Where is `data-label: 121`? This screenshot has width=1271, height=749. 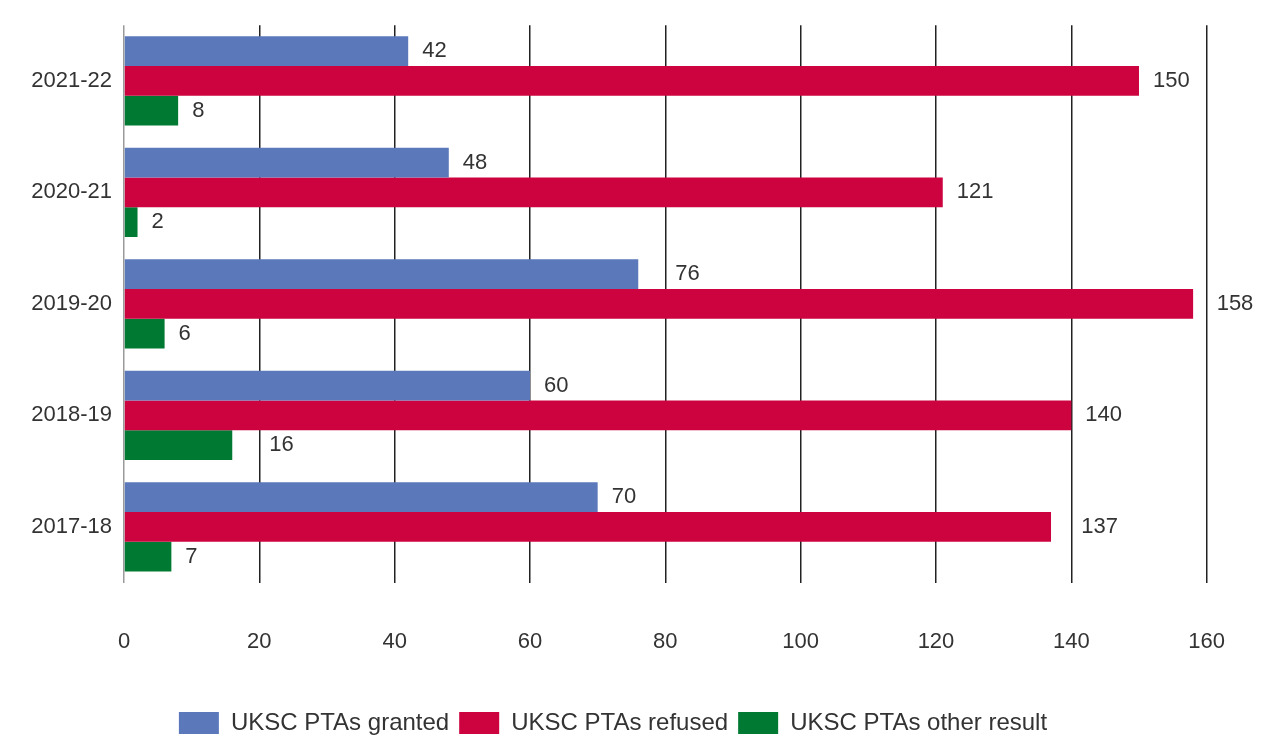 data-label: 121 is located at coordinates (975, 191).